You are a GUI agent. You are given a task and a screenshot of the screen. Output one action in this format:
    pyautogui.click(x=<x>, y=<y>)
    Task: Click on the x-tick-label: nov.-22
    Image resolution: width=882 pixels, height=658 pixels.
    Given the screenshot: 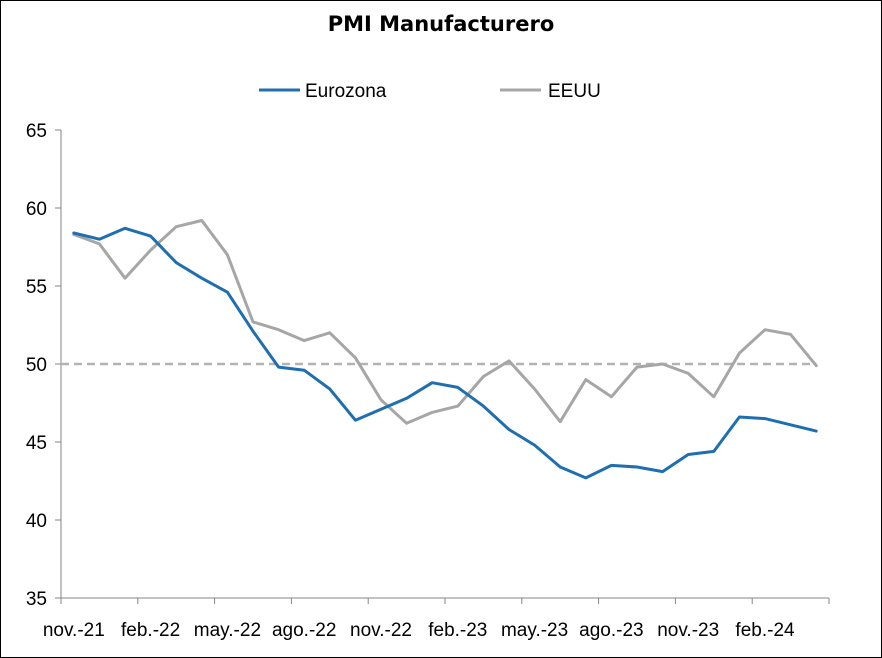 What is the action you would take?
    pyautogui.click(x=381, y=630)
    